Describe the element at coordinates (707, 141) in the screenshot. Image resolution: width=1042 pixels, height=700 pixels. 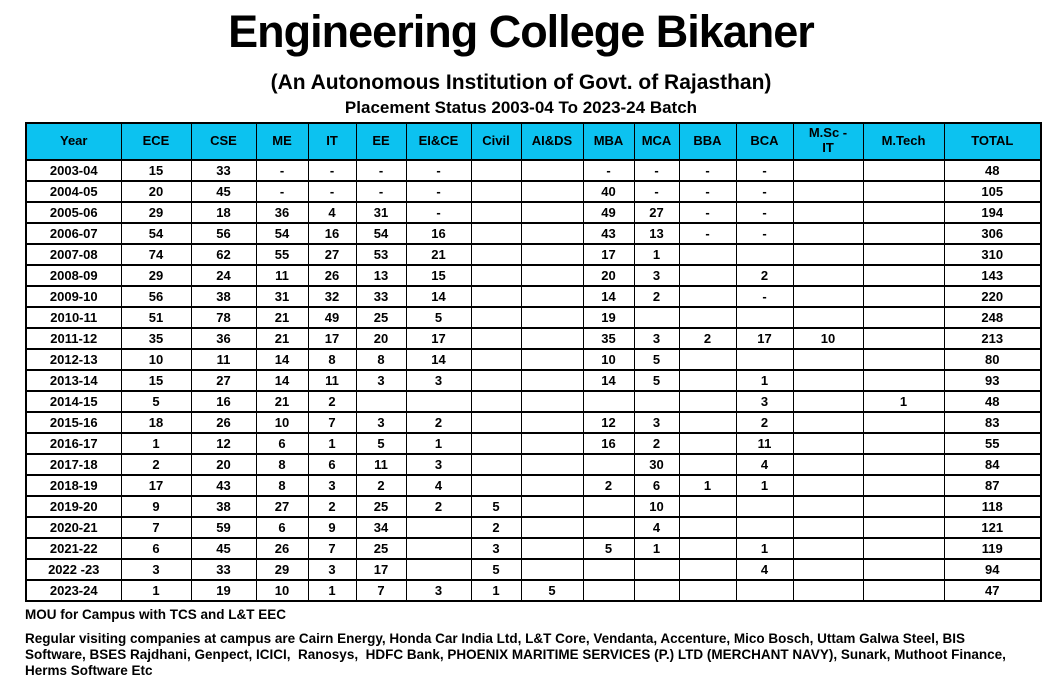
I see `column-header: BBA` at that location.